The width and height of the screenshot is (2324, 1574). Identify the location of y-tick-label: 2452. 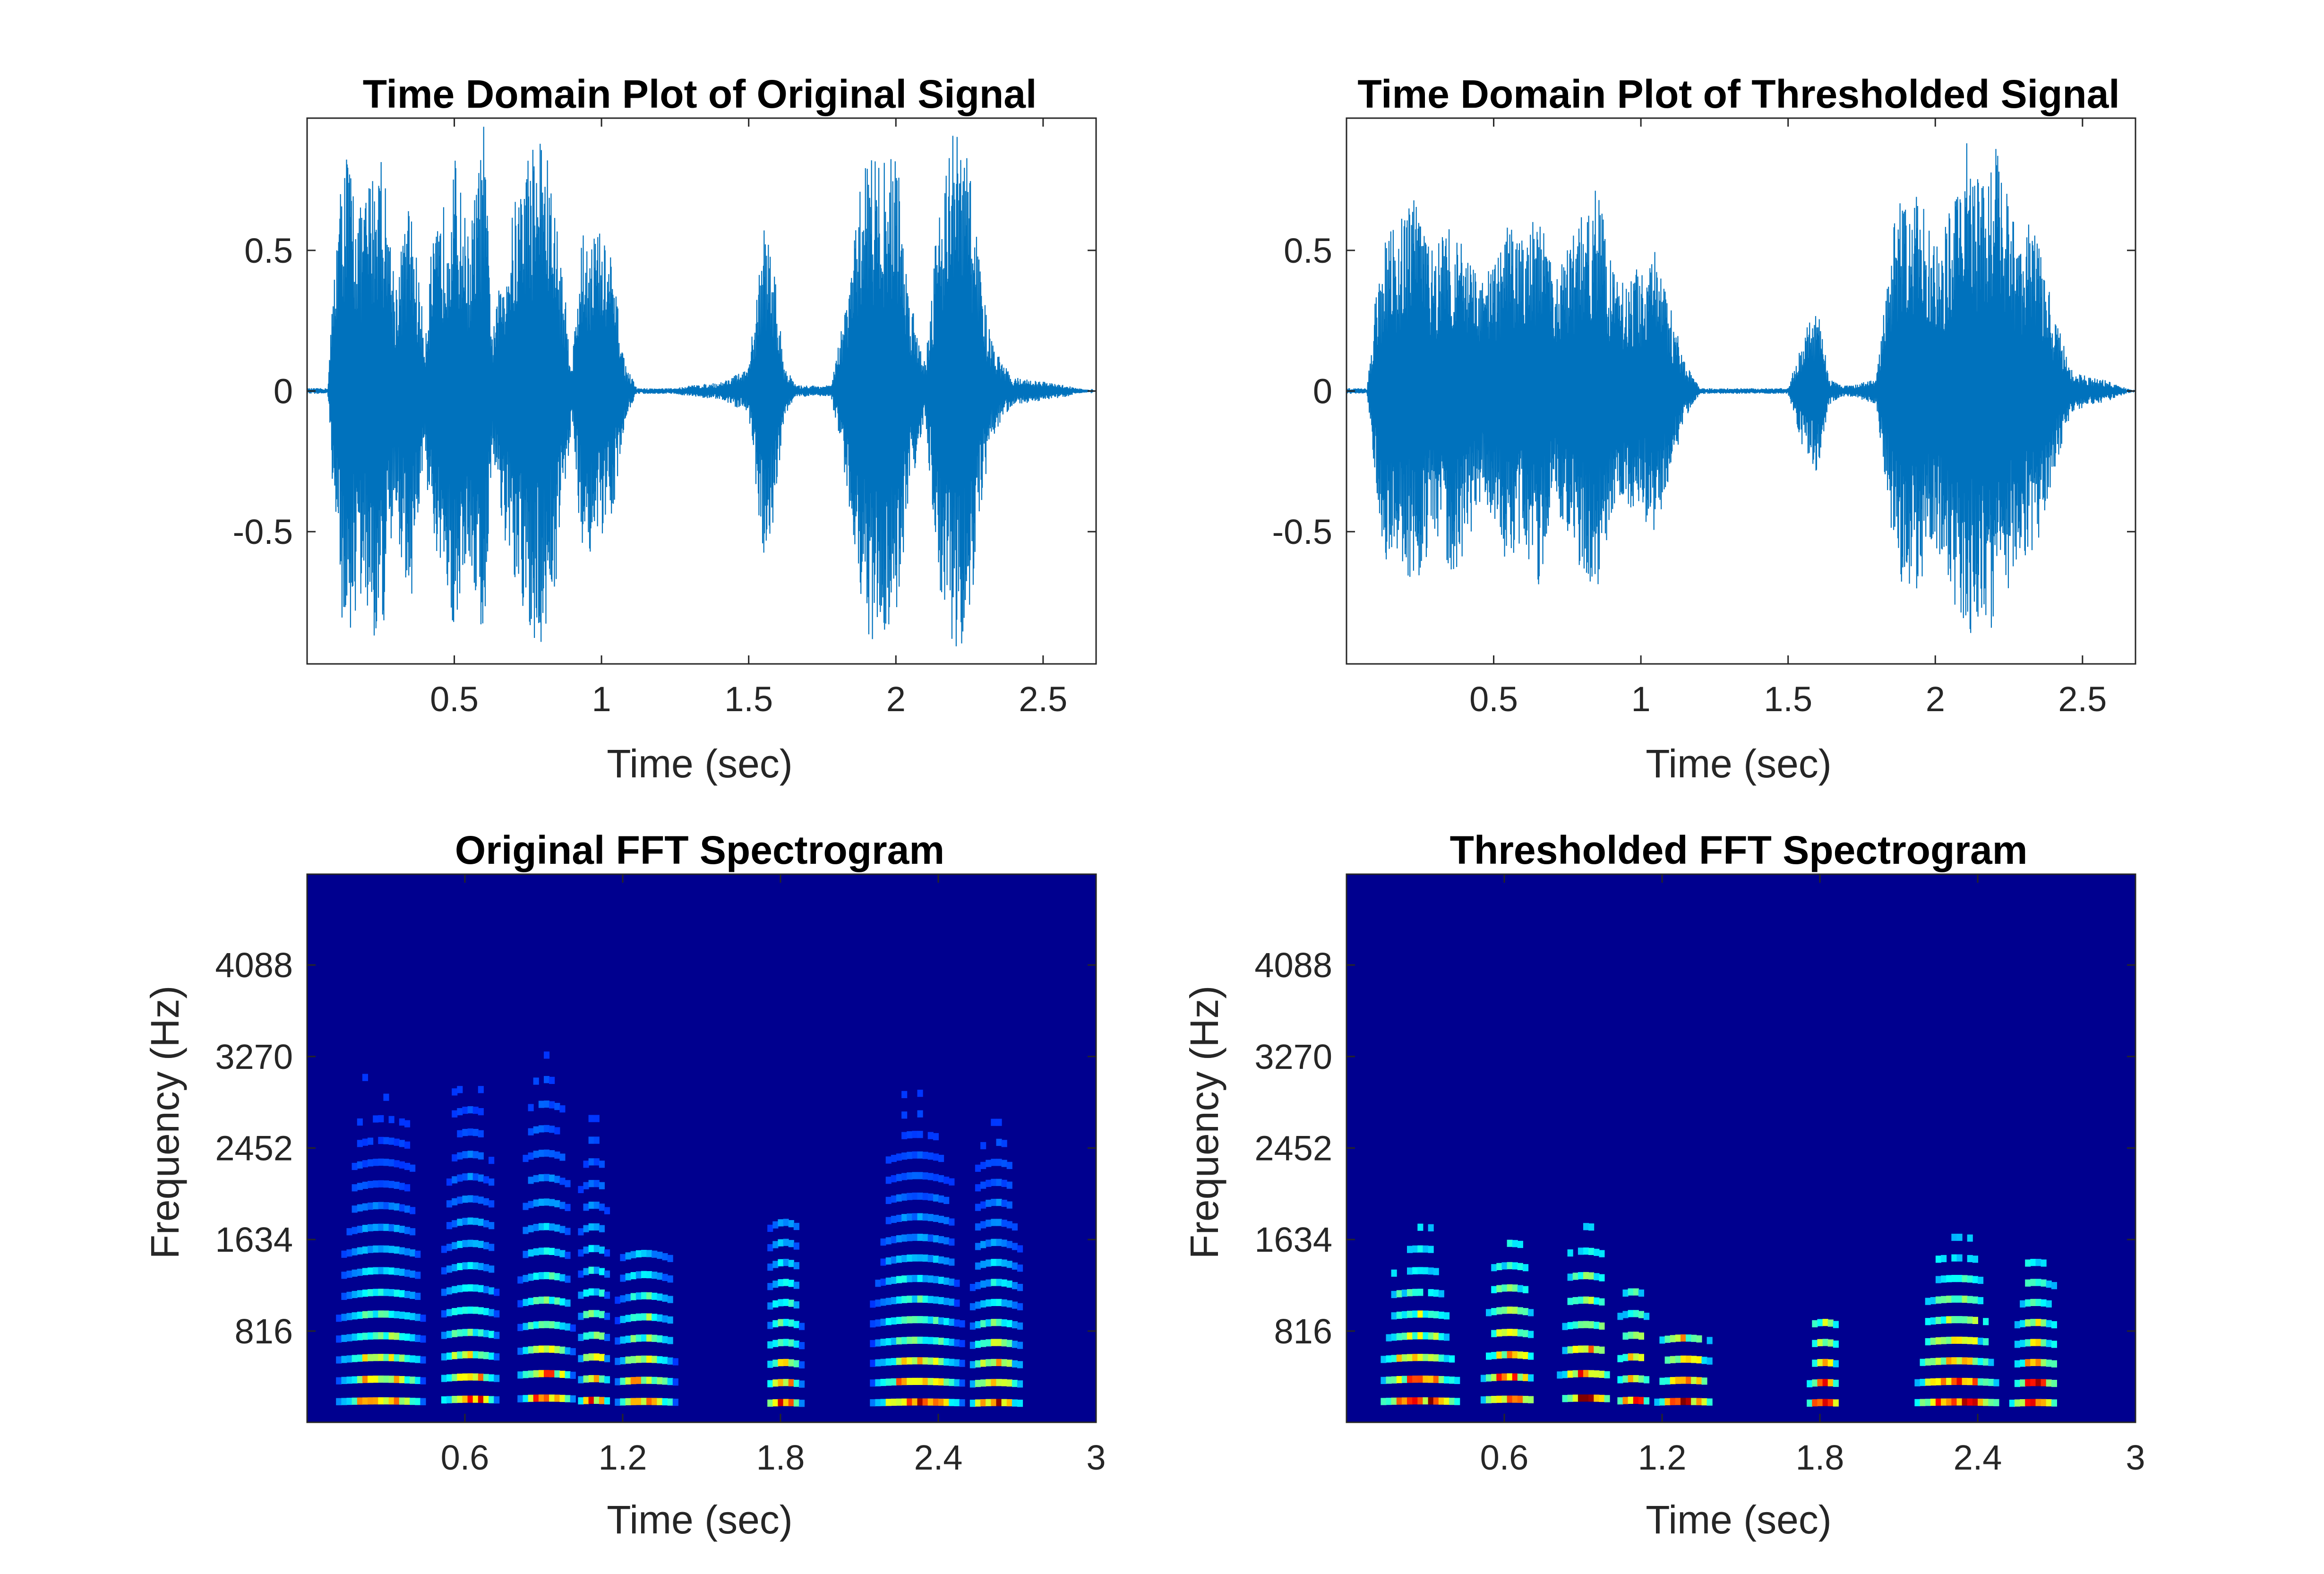
(1293, 1148).